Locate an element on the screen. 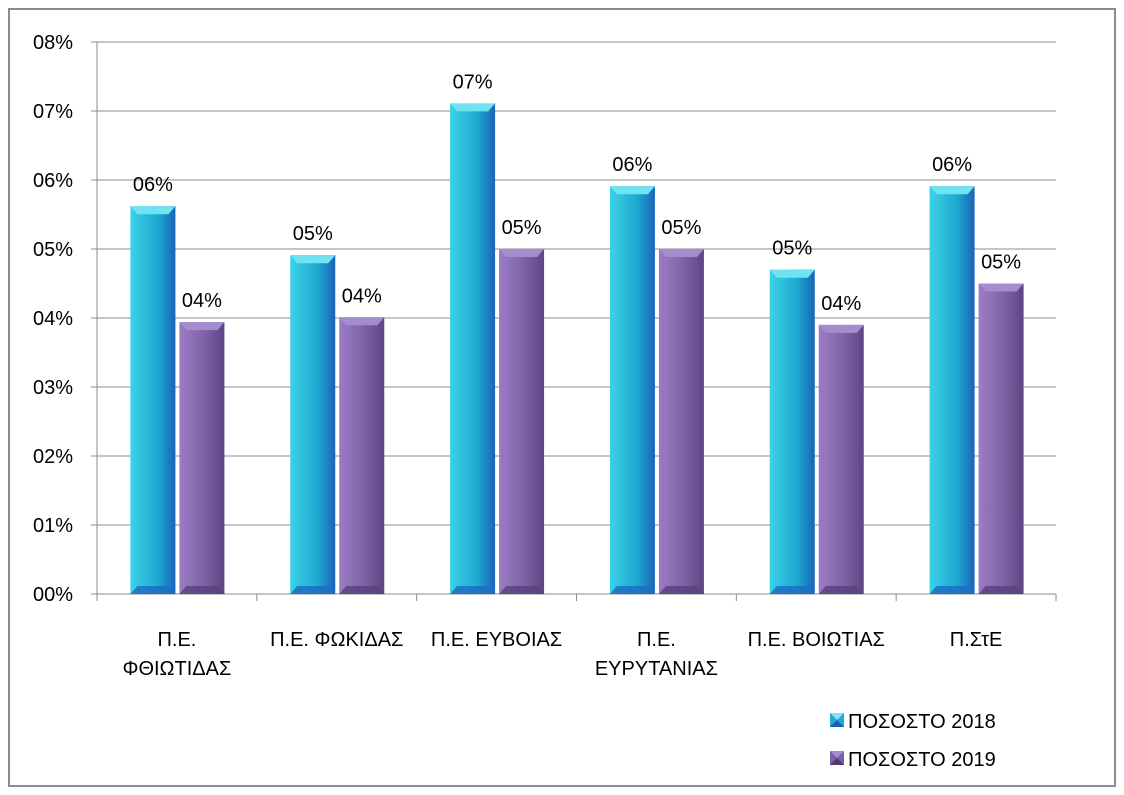 The width and height of the screenshot is (1124, 795). y-tick-label: 02% is located at coordinates (53, 457).